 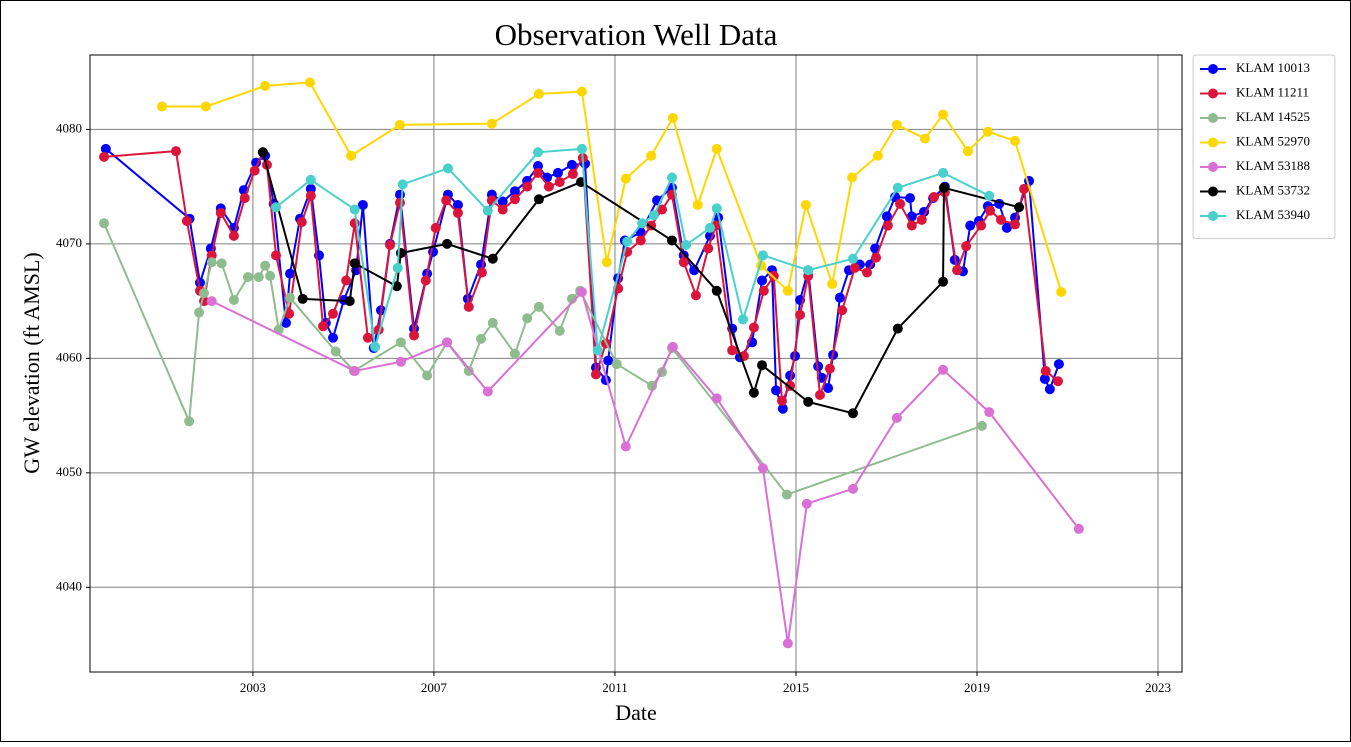 What do you see at coordinates (636, 712) in the screenshot?
I see `x-axis-label: Date` at bounding box center [636, 712].